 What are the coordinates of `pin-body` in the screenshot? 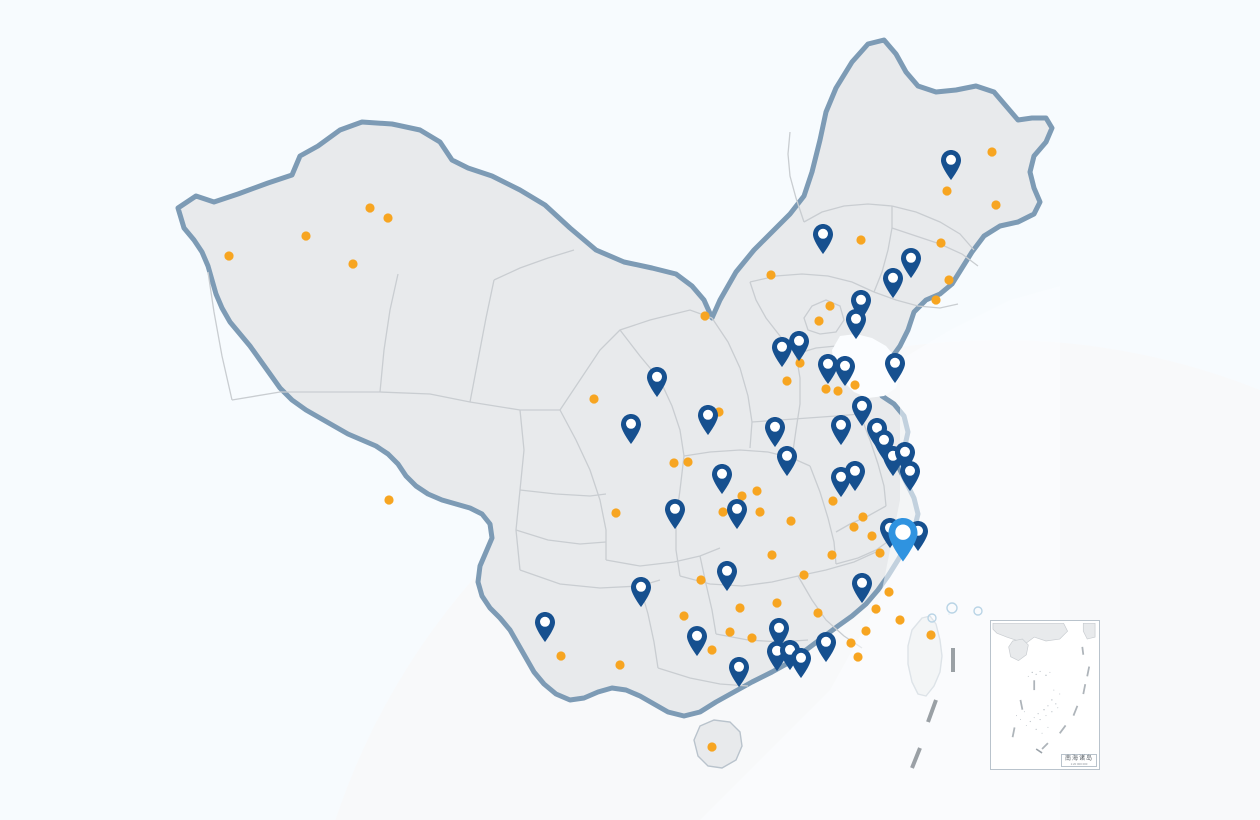 It's located at (631, 429).